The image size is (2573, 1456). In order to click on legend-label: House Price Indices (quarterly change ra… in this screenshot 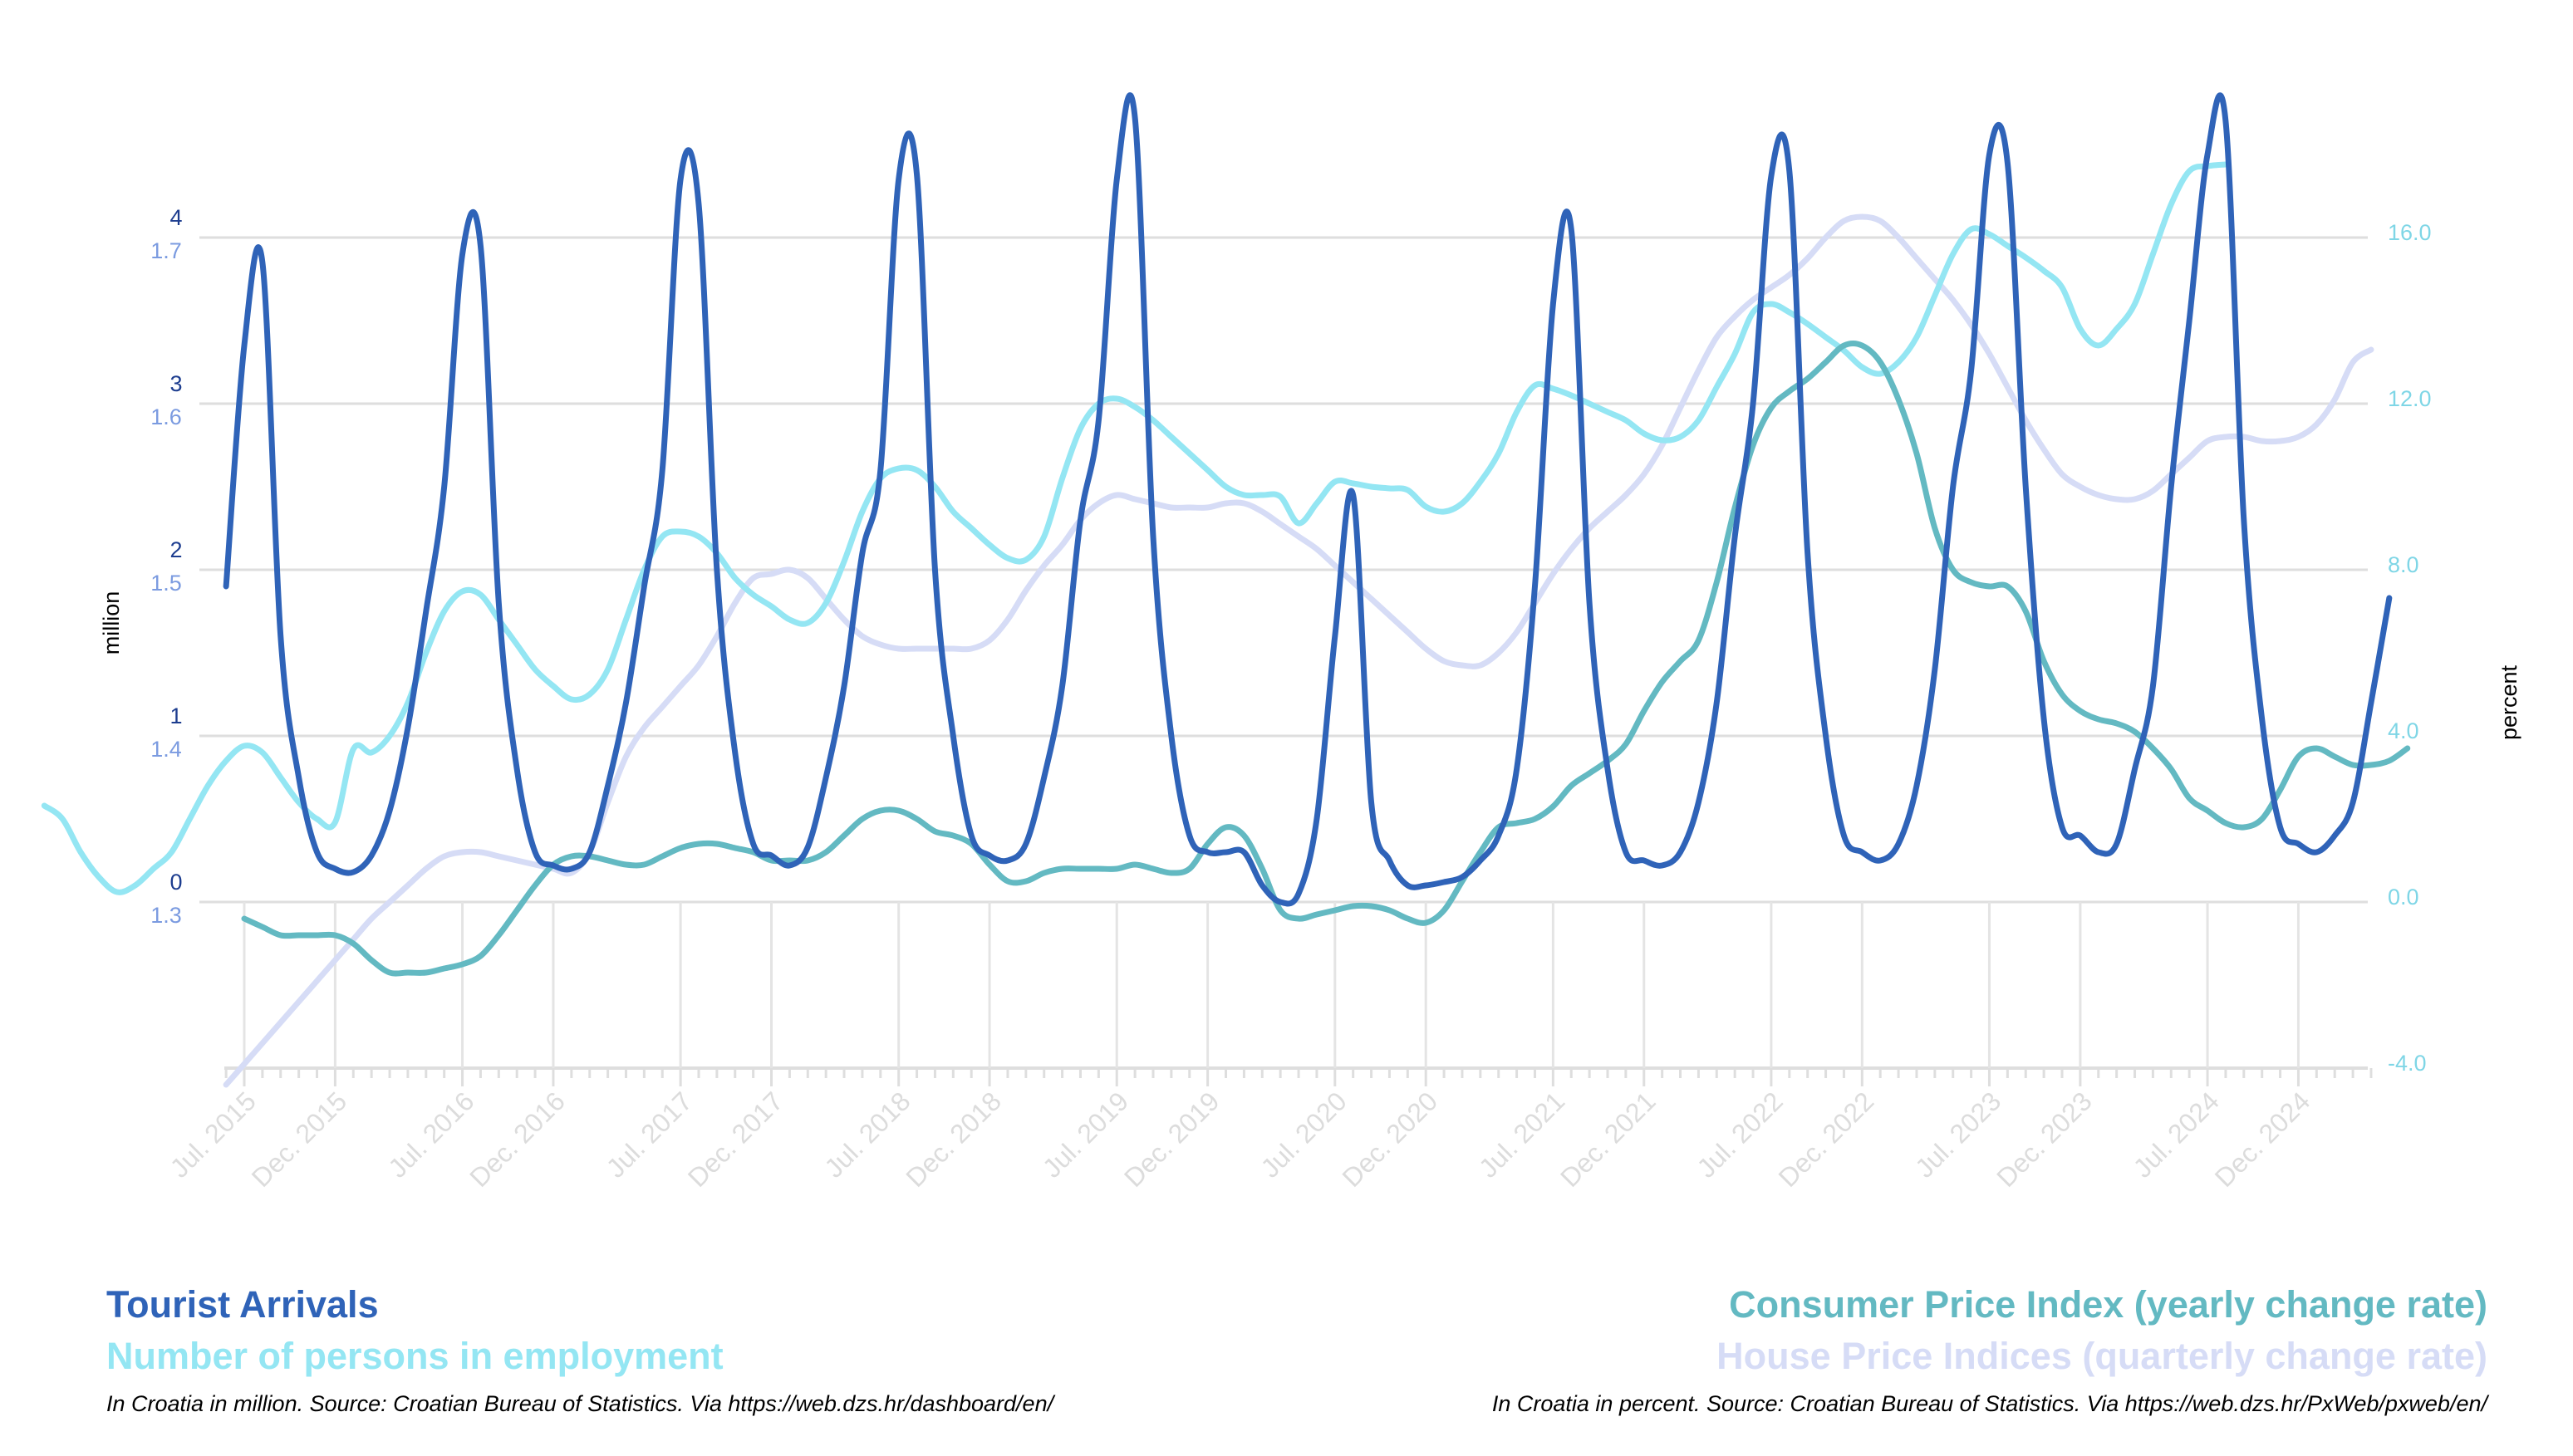, I will do `click(2101, 1356)`.